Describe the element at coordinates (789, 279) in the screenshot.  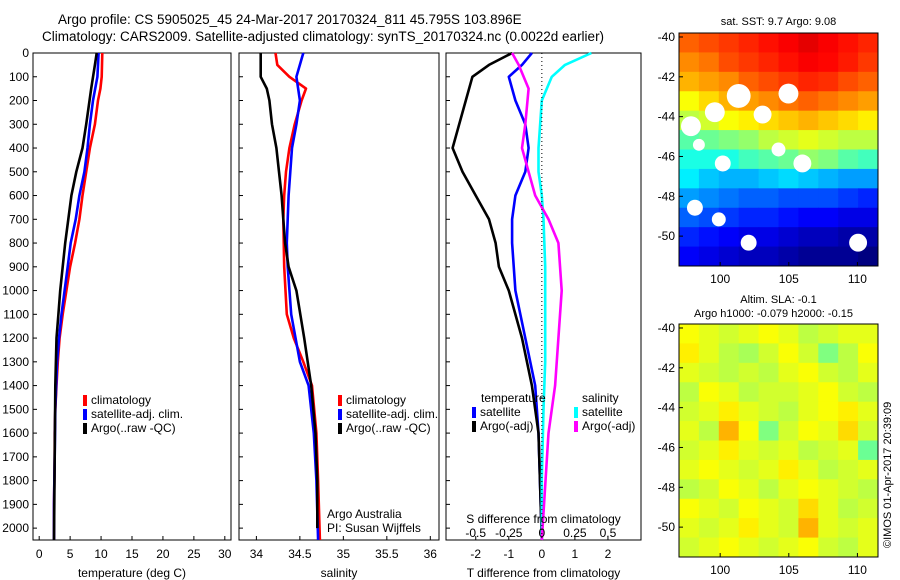
I see `lon-tick-label: 105` at that location.